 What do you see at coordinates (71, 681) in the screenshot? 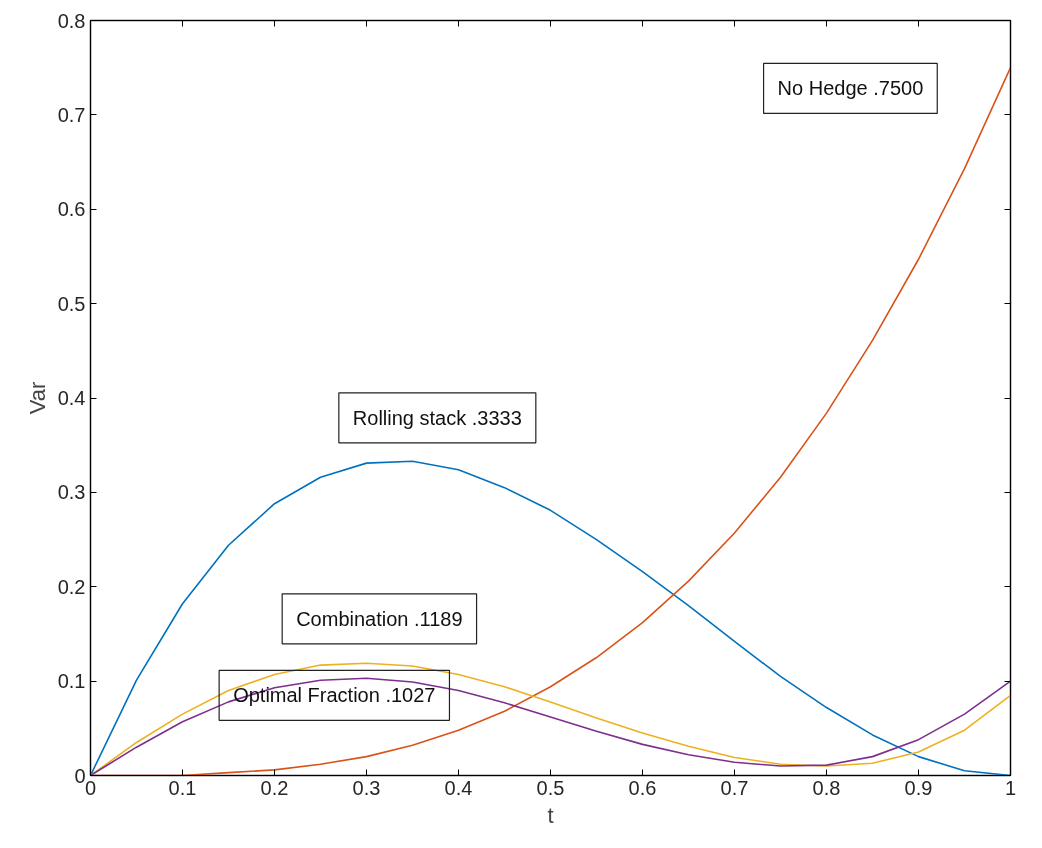
I see `y-tick-label: 0.1` at bounding box center [71, 681].